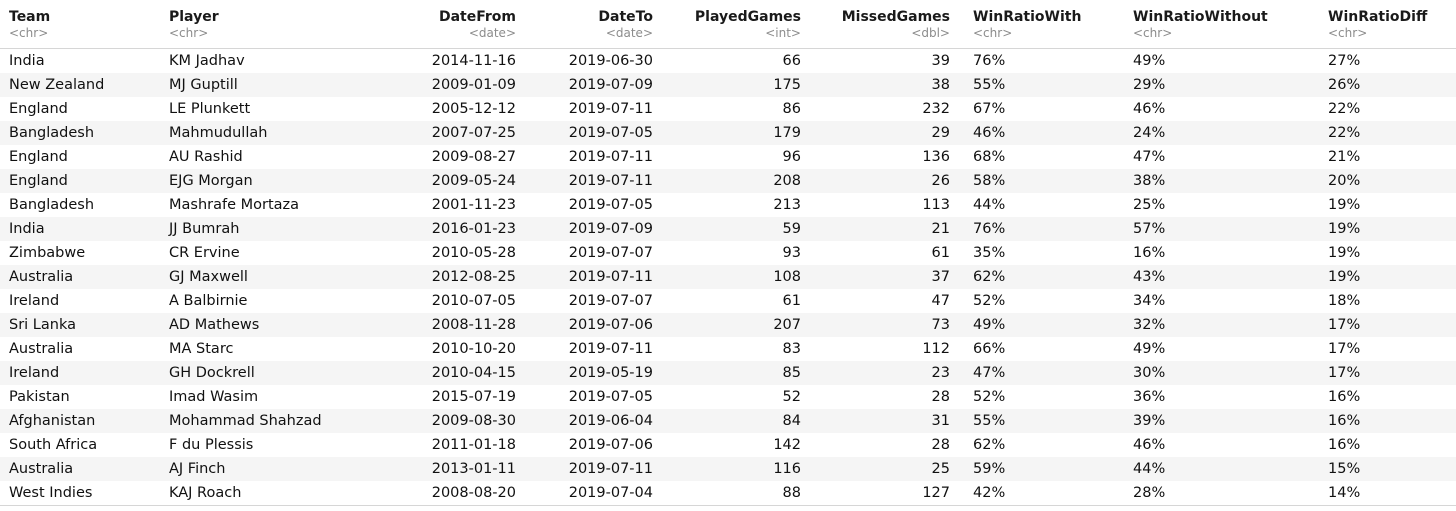  What do you see at coordinates (1378, 17) in the screenshot?
I see `column-name: WinRatioDiff` at bounding box center [1378, 17].